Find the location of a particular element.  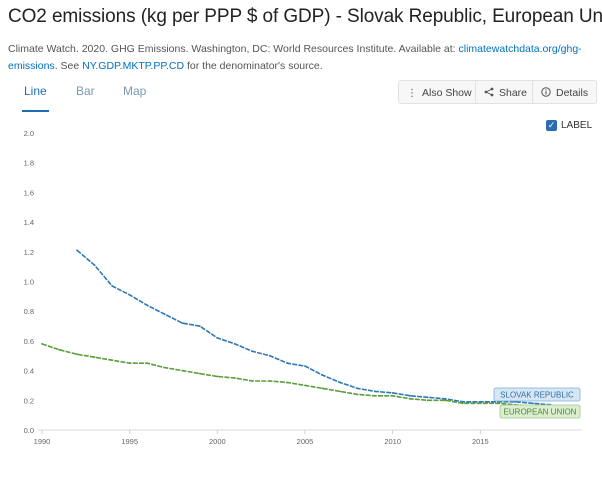

more-vertical-icon: ⋮ is located at coordinates (412, 93).